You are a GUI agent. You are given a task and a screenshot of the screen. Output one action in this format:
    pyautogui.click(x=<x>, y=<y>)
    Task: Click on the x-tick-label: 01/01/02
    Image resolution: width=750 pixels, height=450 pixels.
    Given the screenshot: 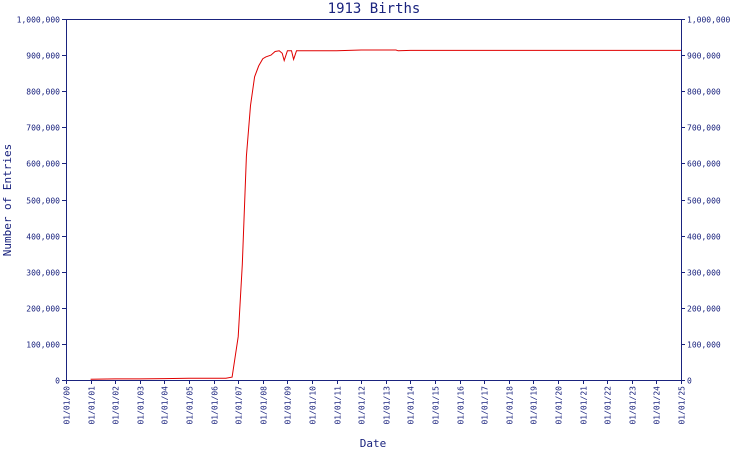 What is the action you would take?
    pyautogui.click(x=116, y=405)
    